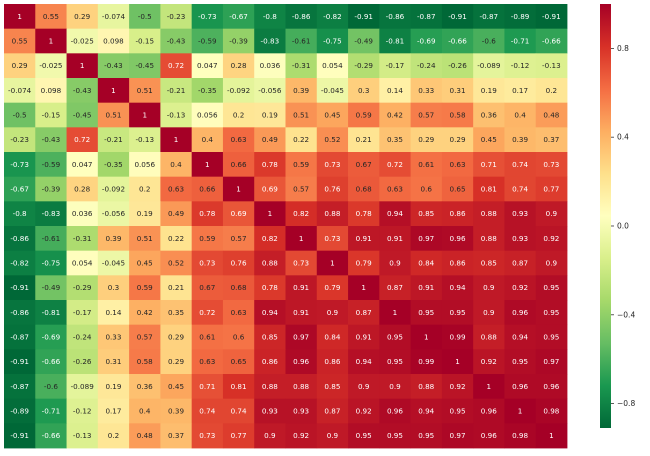 The width and height of the screenshot is (650, 456). I want to click on heatmap-cell-label: 0.78, so click(270, 287).